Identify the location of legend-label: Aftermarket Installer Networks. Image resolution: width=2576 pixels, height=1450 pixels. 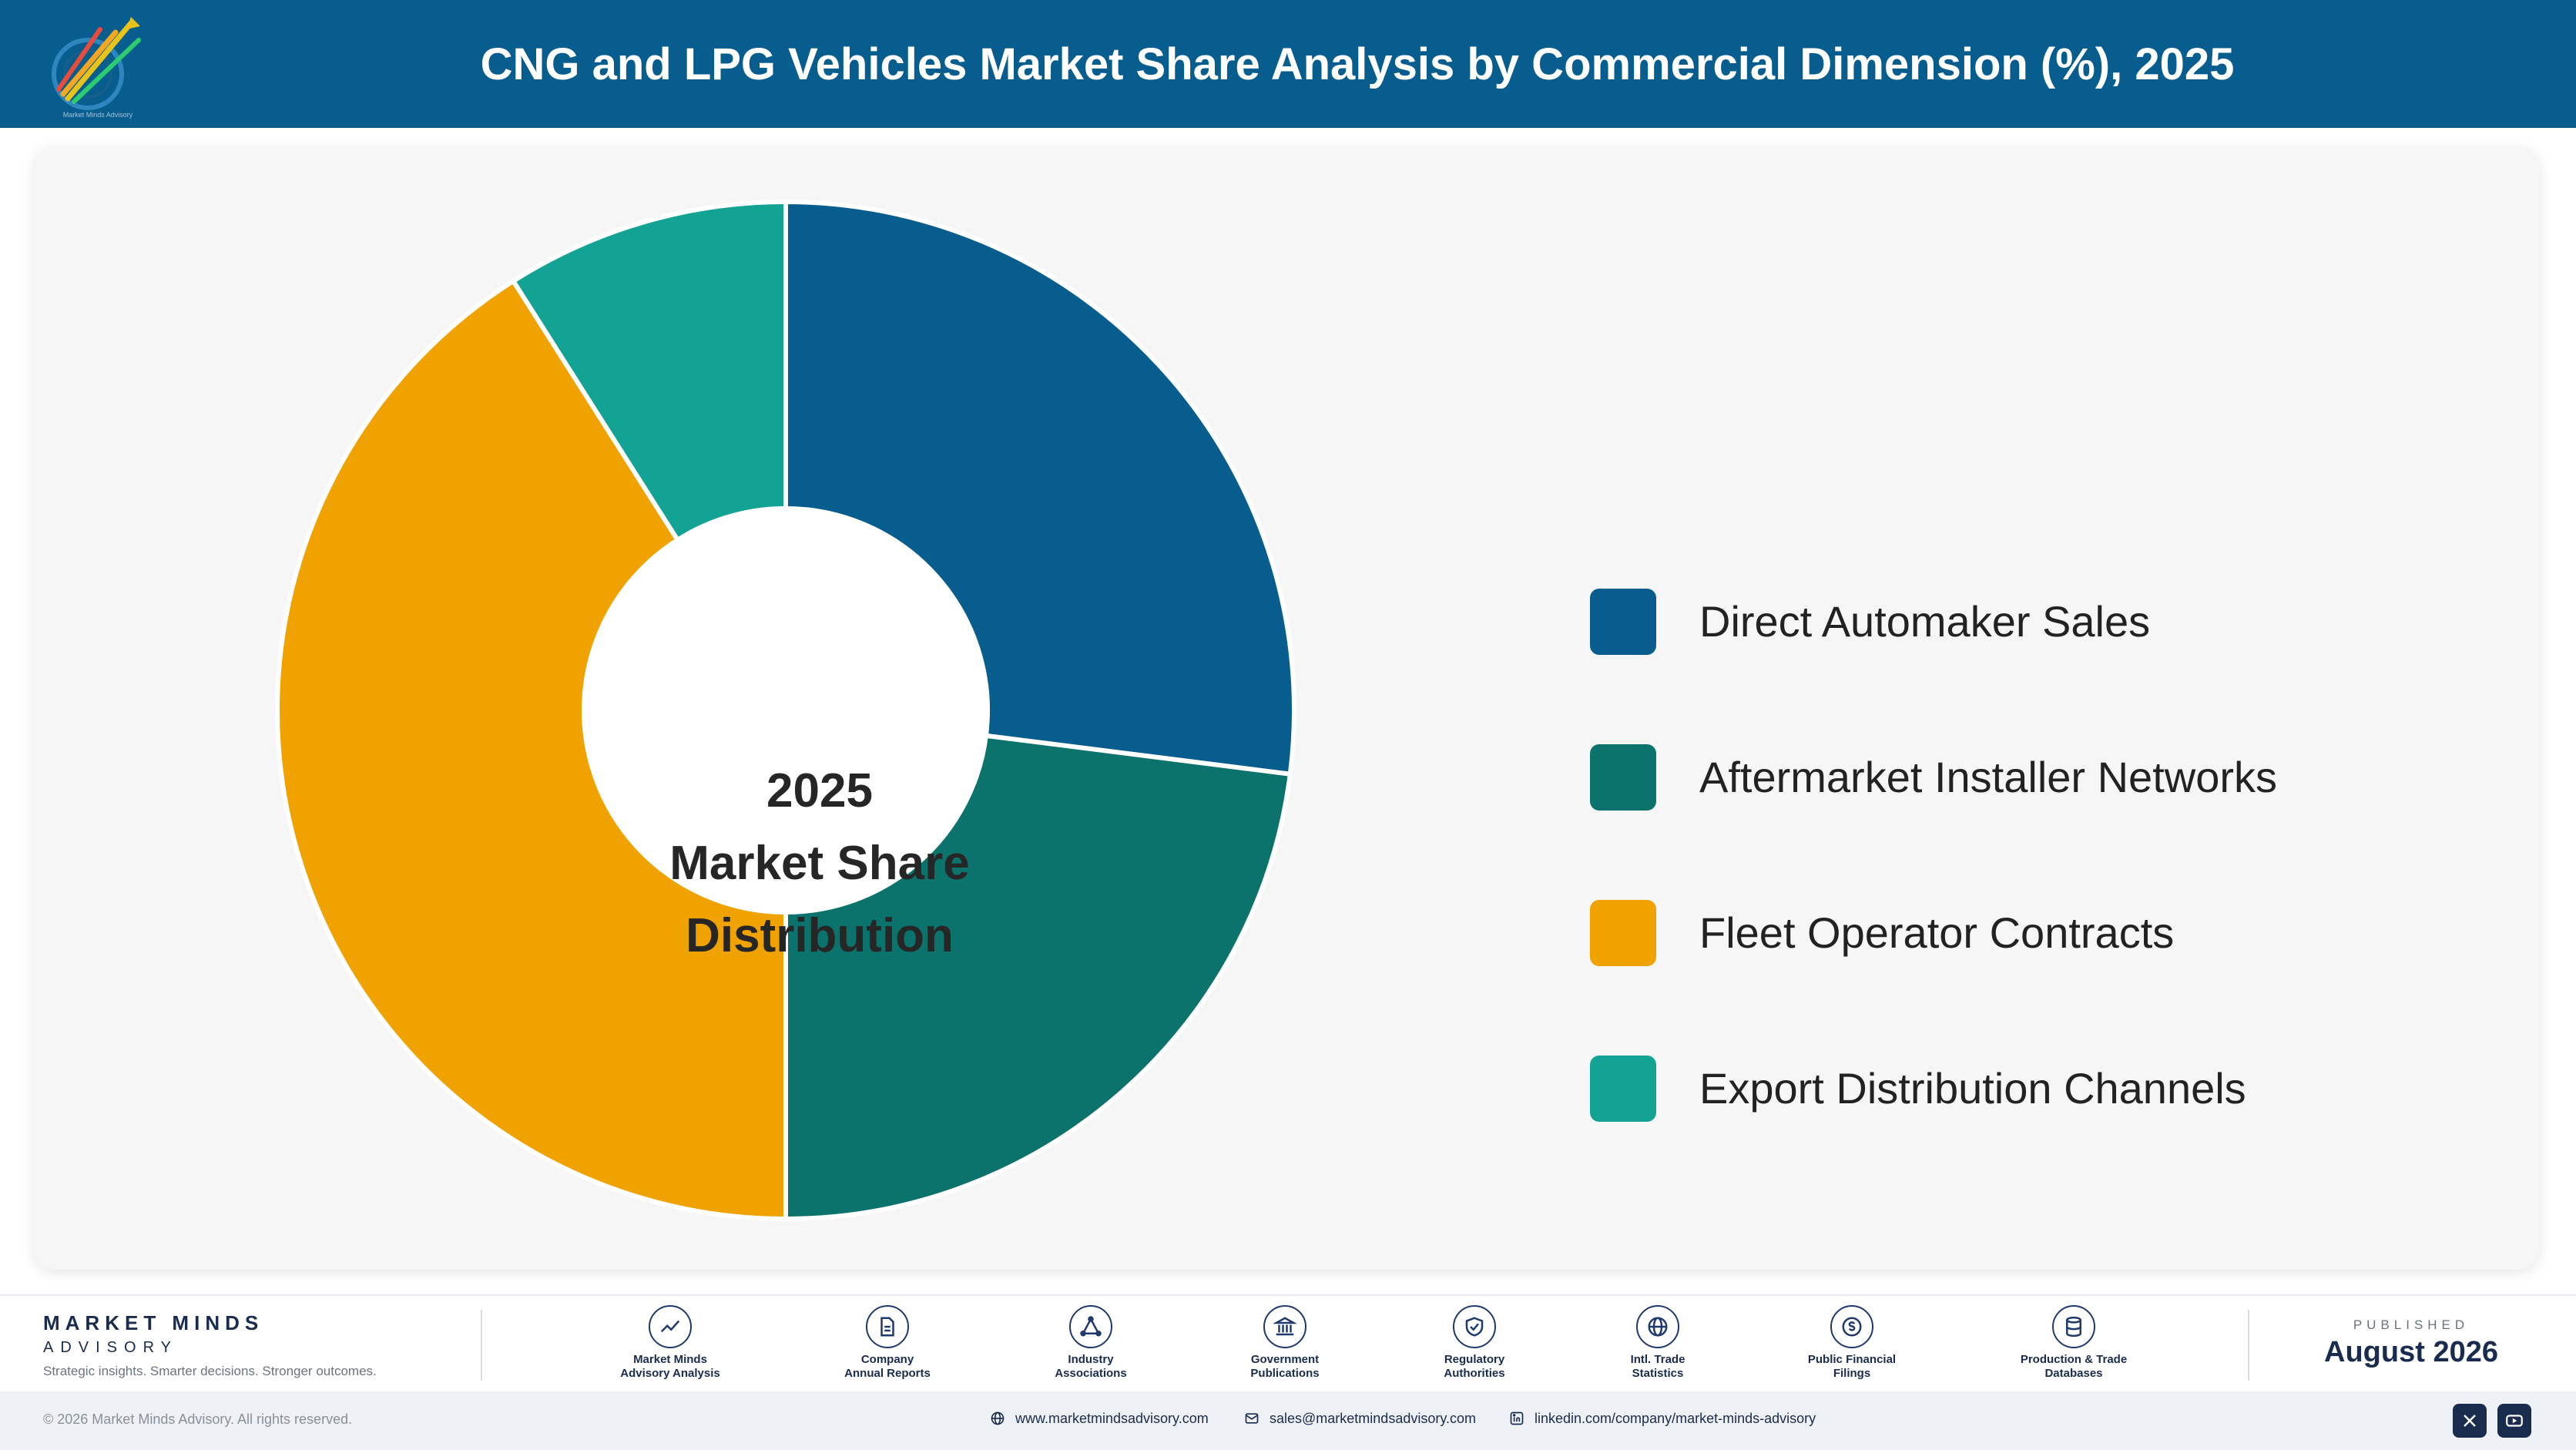
(1988, 777).